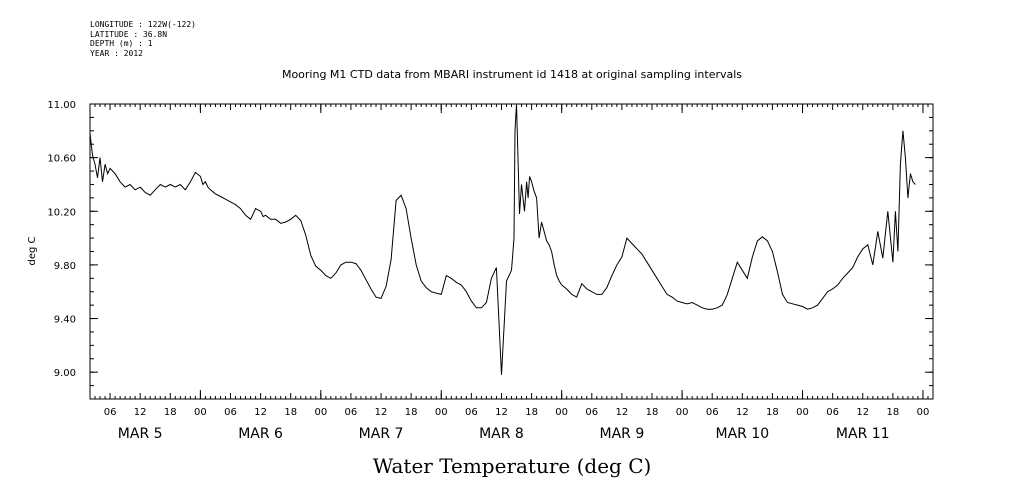  Describe the element at coordinates (742, 434) in the screenshot. I see `x-day-label: MAR 10` at that location.